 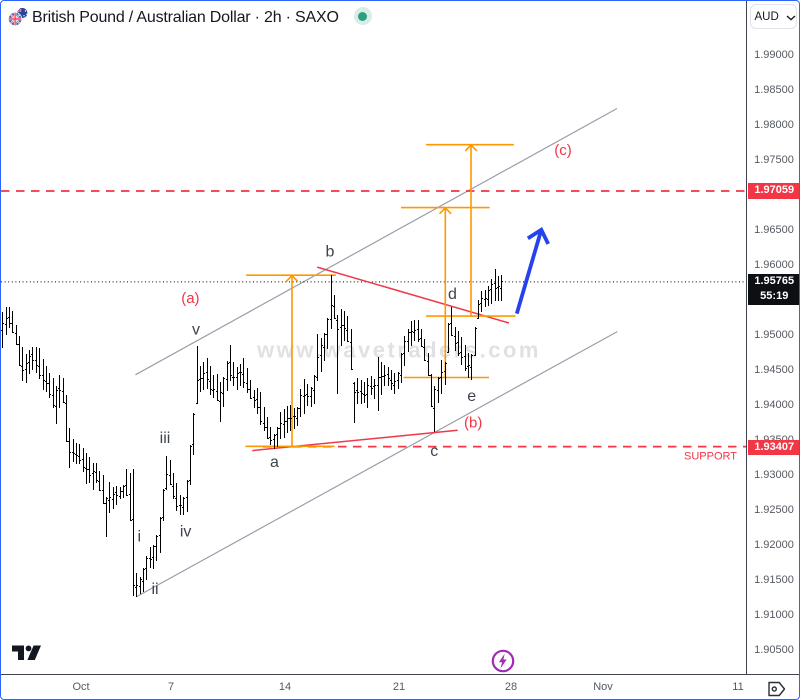 What do you see at coordinates (196, 330) in the screenshot?
I see `svg-text: v` at bounding box center [196, 330].